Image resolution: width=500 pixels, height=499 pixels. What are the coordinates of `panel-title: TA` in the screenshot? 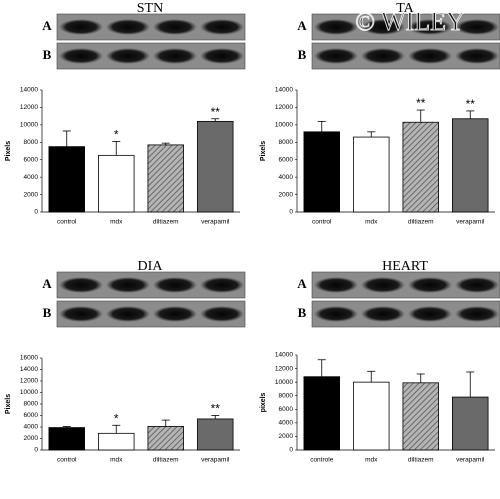 It's located at (405, 8).